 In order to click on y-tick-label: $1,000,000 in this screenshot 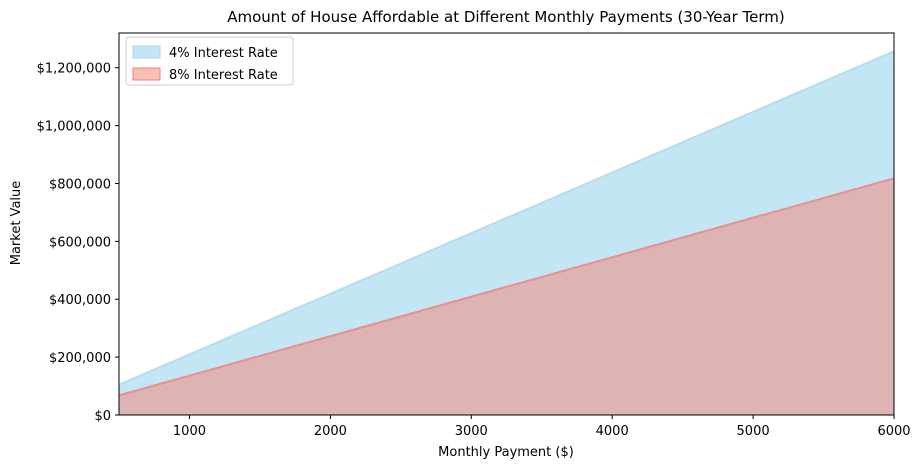, I will do `click(74, 127)`.